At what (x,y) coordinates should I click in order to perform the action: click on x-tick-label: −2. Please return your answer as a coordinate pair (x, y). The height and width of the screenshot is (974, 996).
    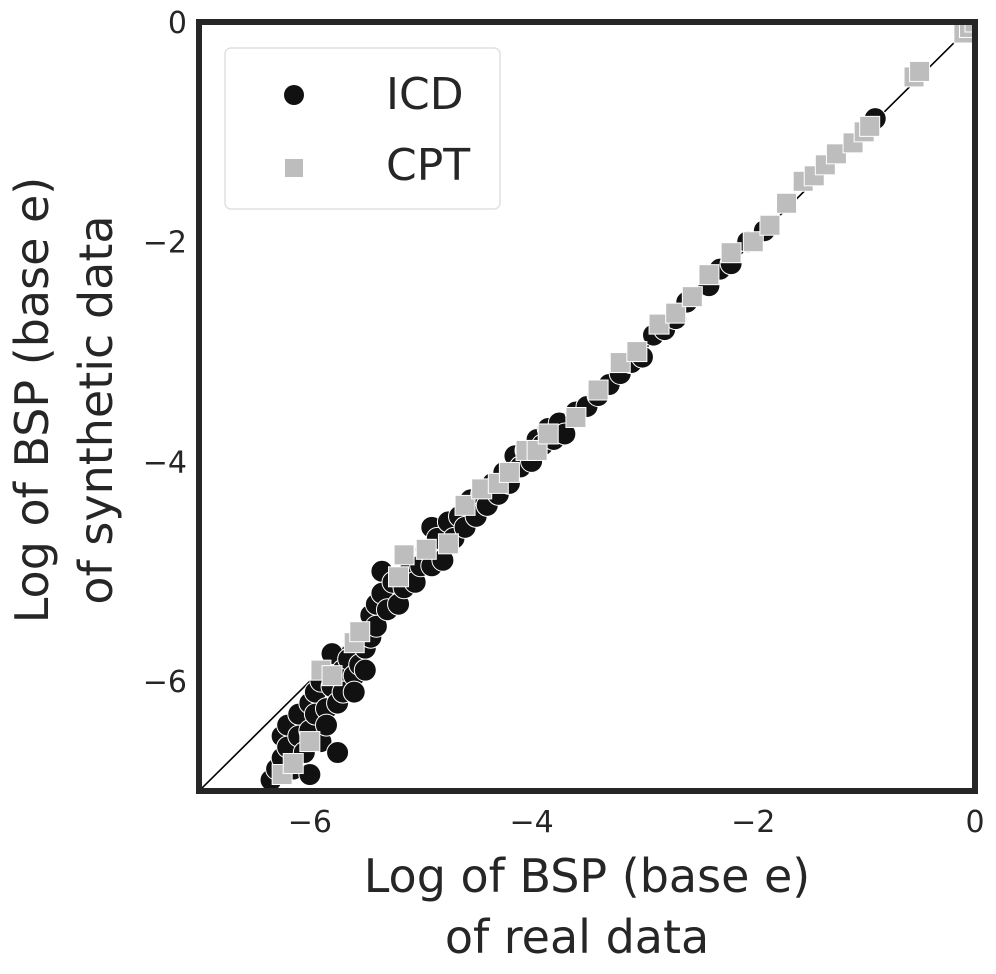
    Looking at the image, I should click on (753, 822).